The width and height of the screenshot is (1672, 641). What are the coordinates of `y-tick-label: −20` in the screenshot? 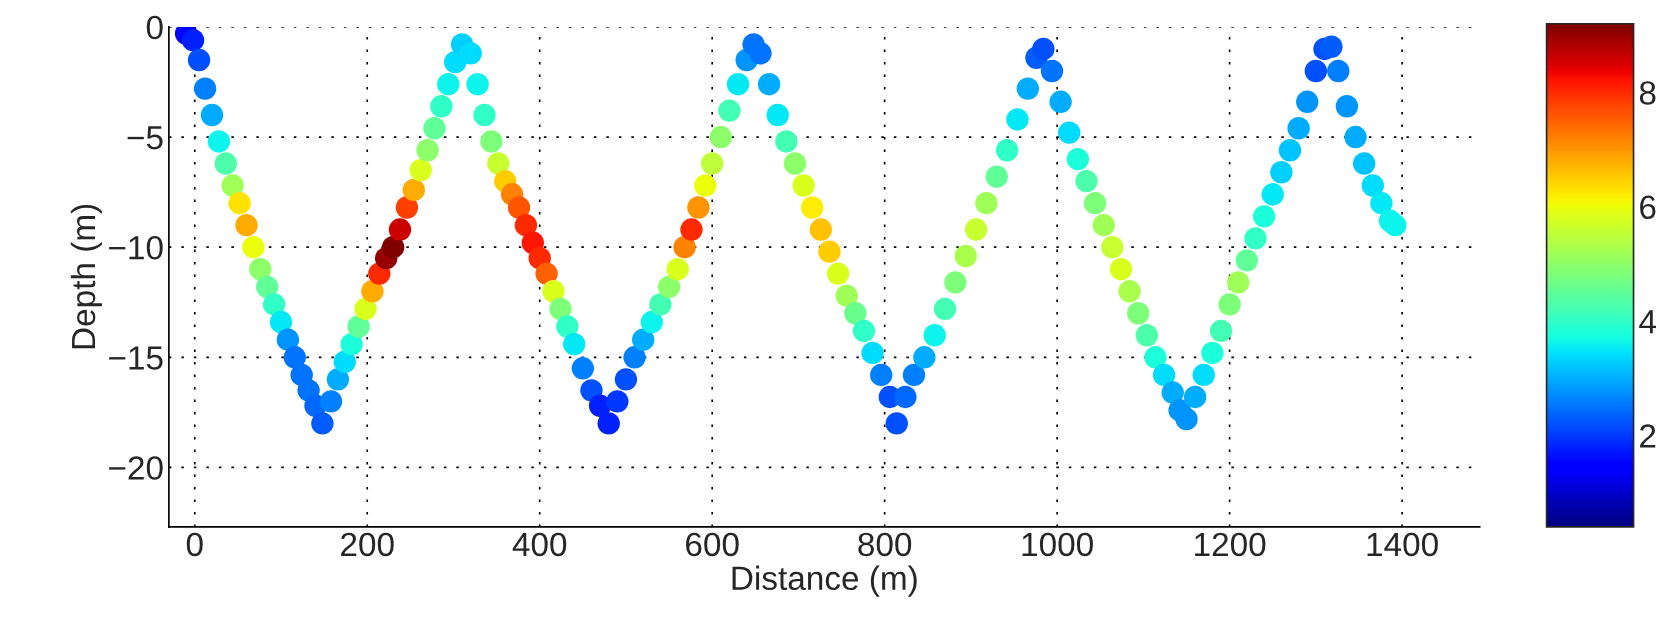 It's located at (136, 468).